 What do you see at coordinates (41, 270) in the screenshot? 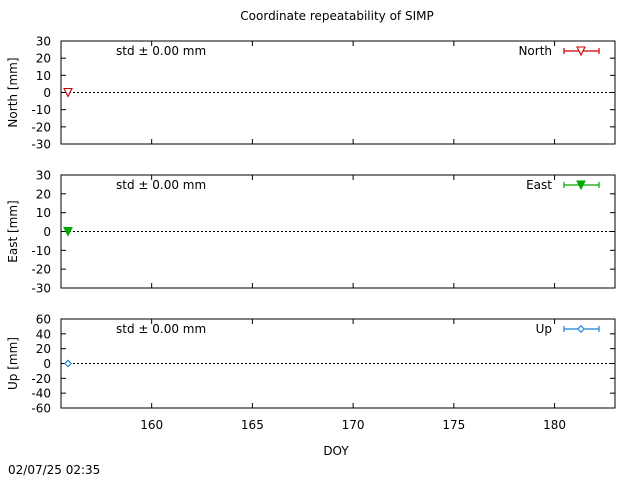
I see `east-ytick-label: -20` at bounding box center [41, 270].